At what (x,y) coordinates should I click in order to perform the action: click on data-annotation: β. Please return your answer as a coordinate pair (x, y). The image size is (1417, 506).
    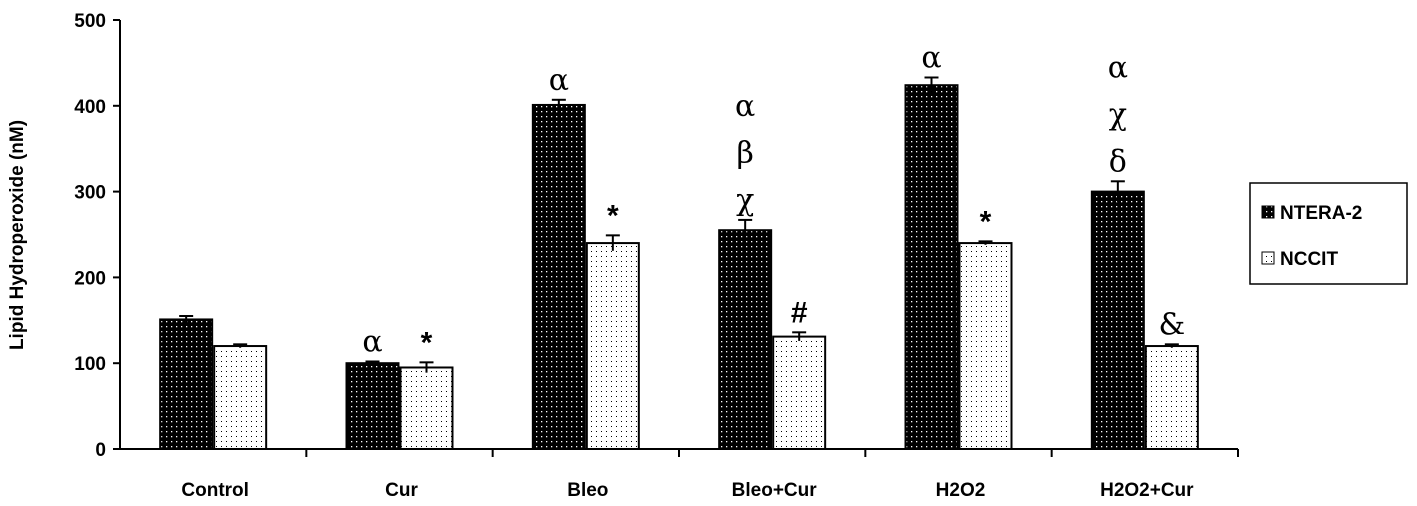
    Looking at the image, I should click on (744, 153).